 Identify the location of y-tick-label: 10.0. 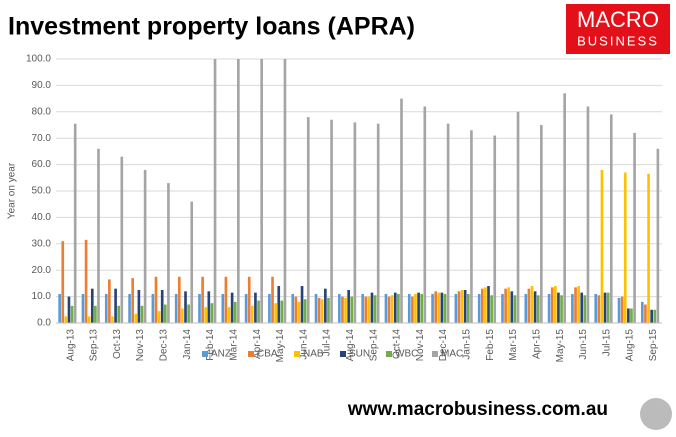
(42, 296).